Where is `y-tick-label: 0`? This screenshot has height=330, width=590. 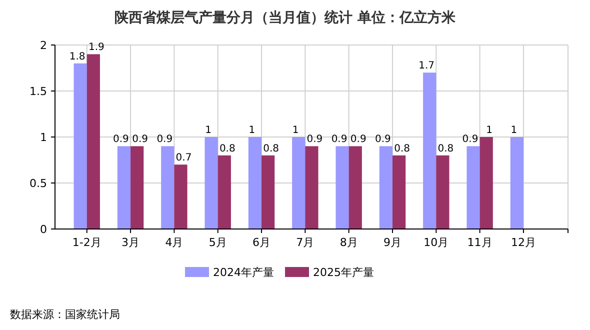 y-tick-label: 0 is located at coordinates (43, 229).